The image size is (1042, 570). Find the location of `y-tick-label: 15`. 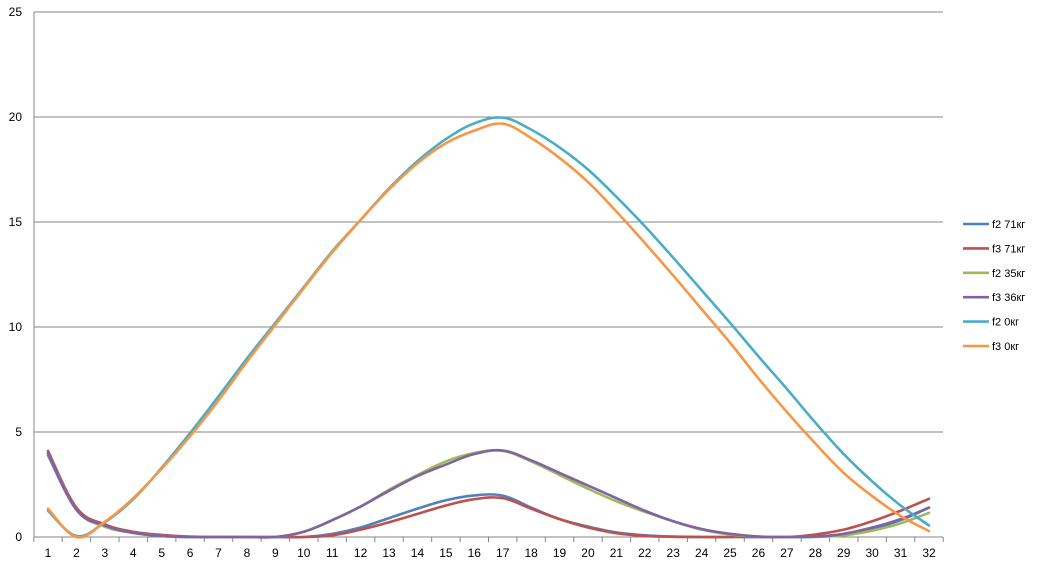

y-tick-label: 15 is located at coordinates (16, 222).